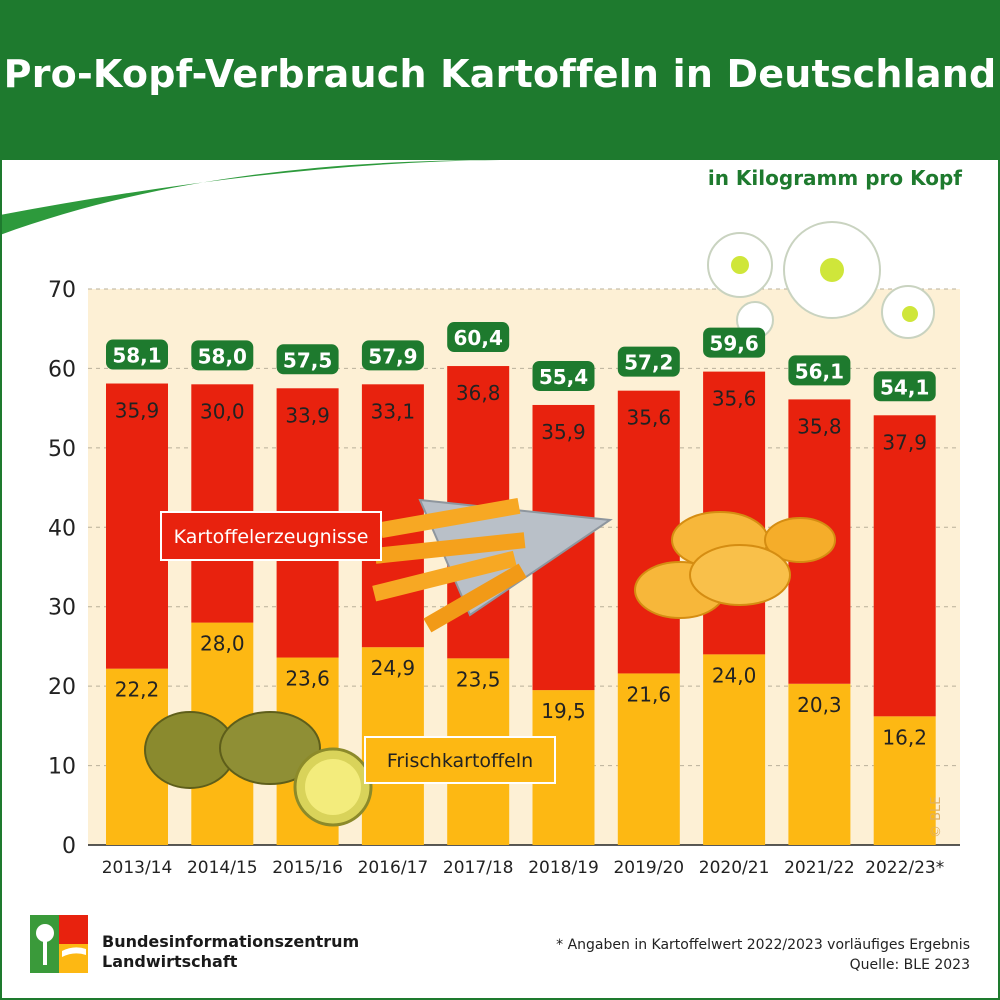  What do you see at coordinates (62, 608) in the screenshot?
I see `y-tick-label: 30` at bounding box center [62, 608].